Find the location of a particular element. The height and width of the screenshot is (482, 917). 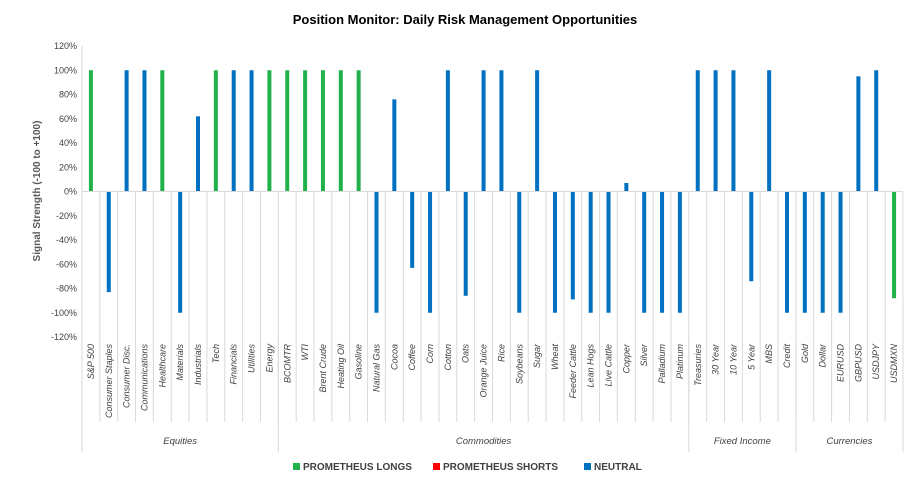

category-label: Rice is located at coordinates (501, 353).